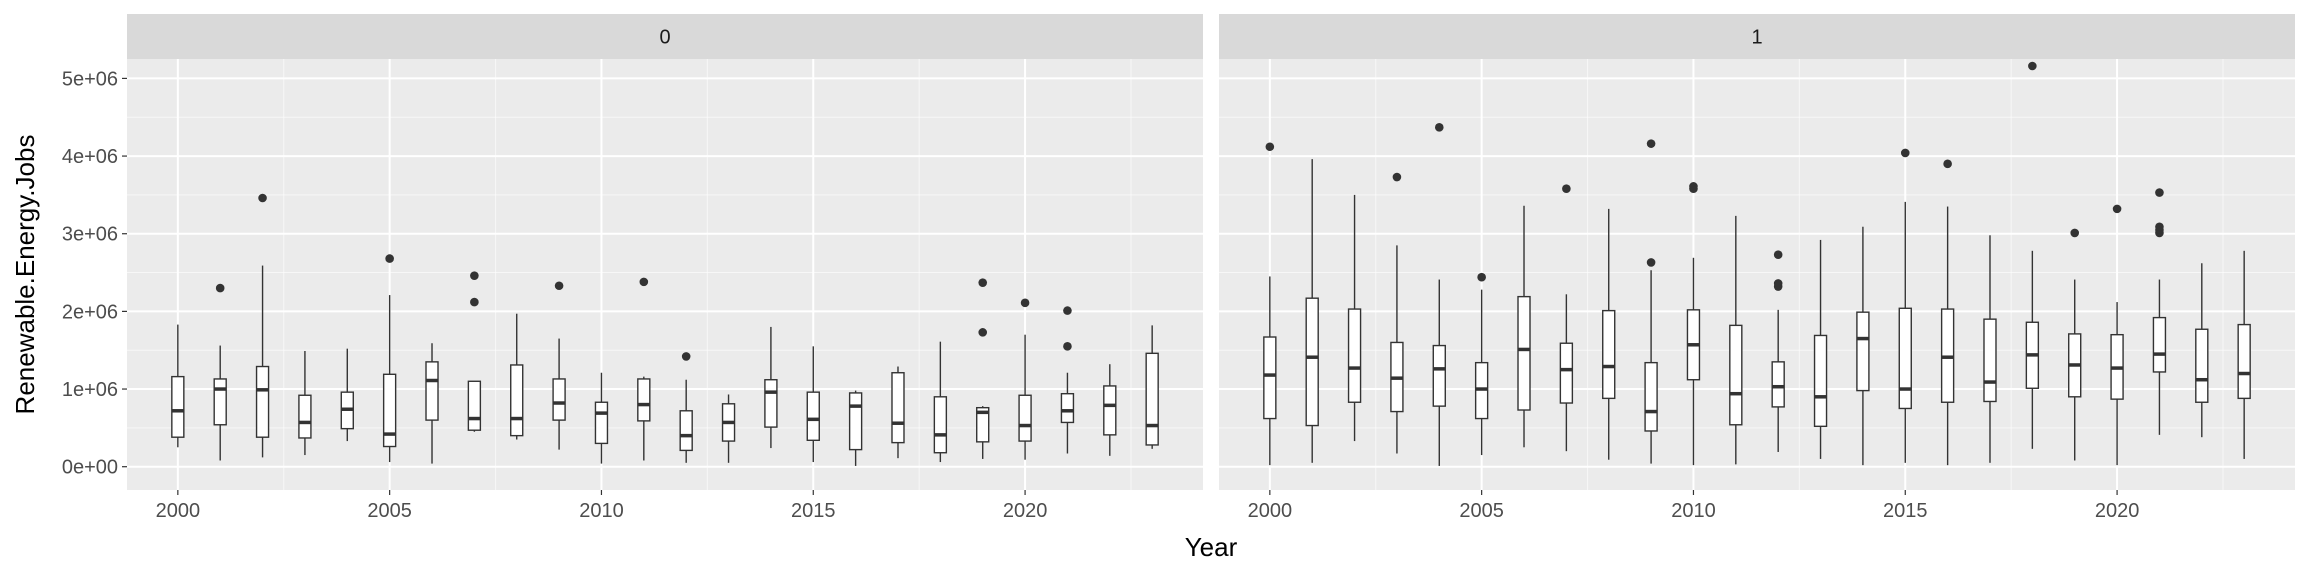 Image resolution: width=2304 pixels, height=576 pixels. What do you see at coordinates (664, 38) in the screenshot?
I see `facet-strip-label: 0` at bounding box center [664, 38].